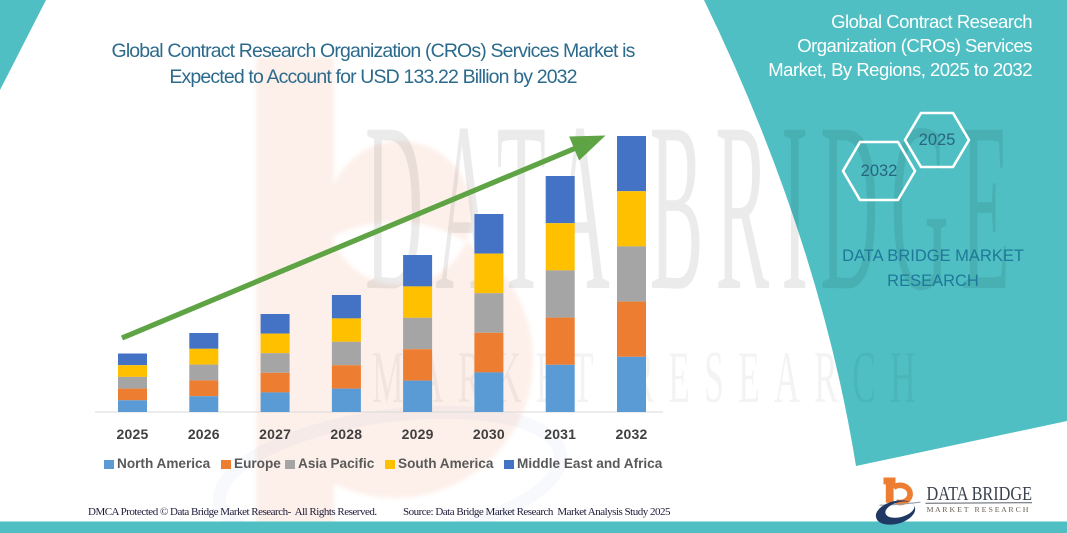  Describe the element at coordinates (978, 510) in the screenshot. I see `svg-text: M A R K E T R E S E A R C H` at that location.